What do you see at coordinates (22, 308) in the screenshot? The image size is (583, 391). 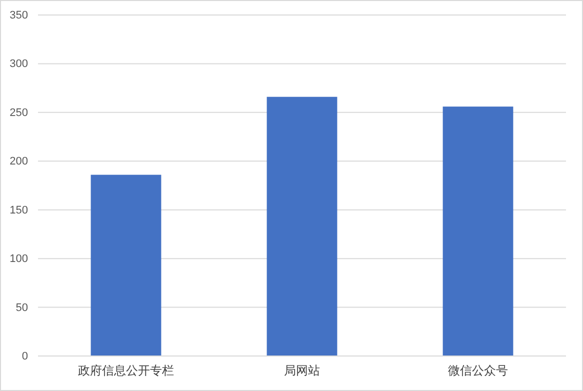 I see `y-tick-label: 50` at bounding box center [22, 308].